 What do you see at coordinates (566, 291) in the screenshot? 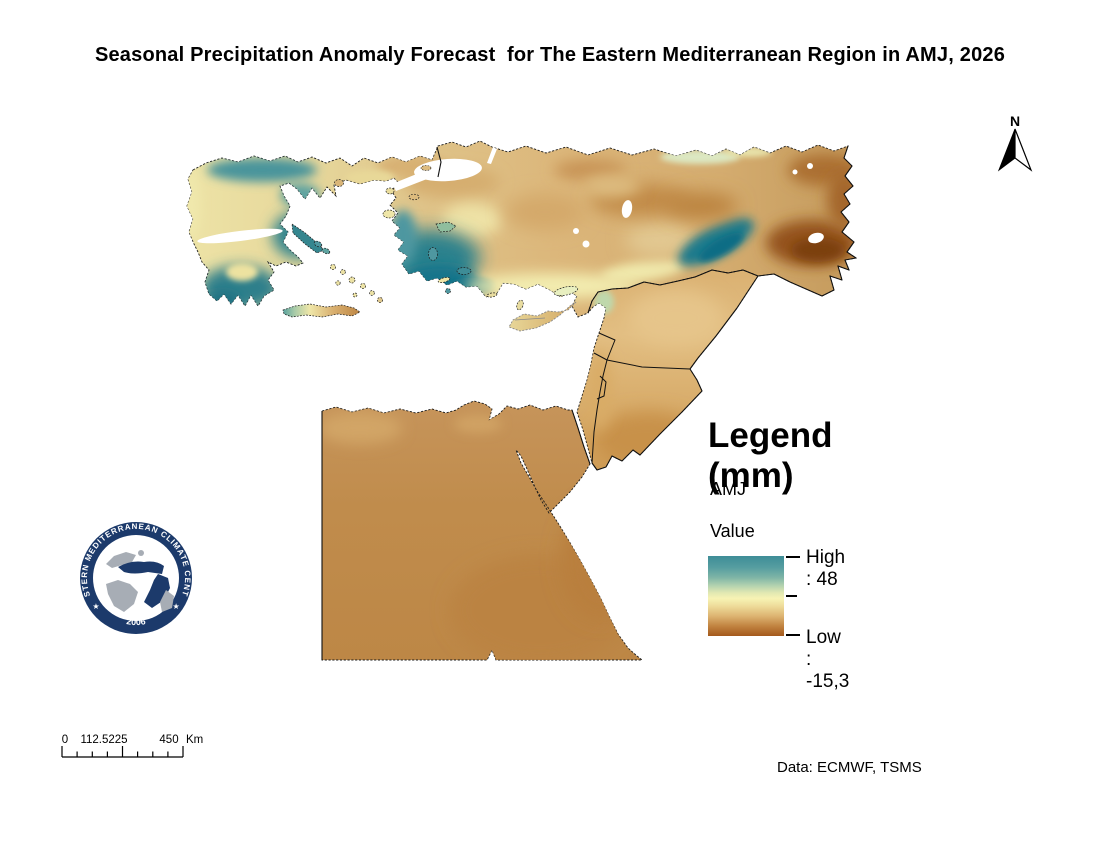
I see `island-rhodes` at bounding box center [566, 291].